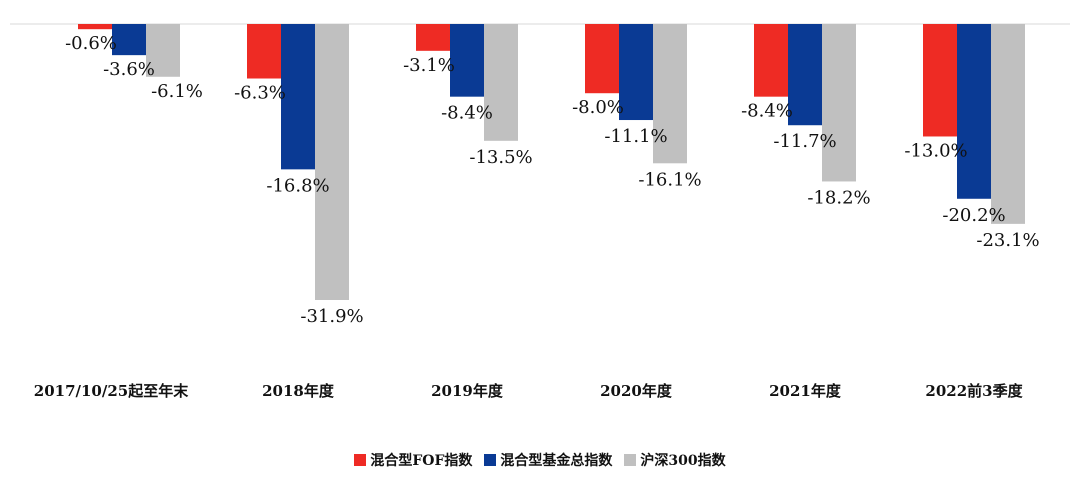 The height and width of the screenshot is (492, 1080). I want to click on category-label-3: 2020年度, so click(636, 391).